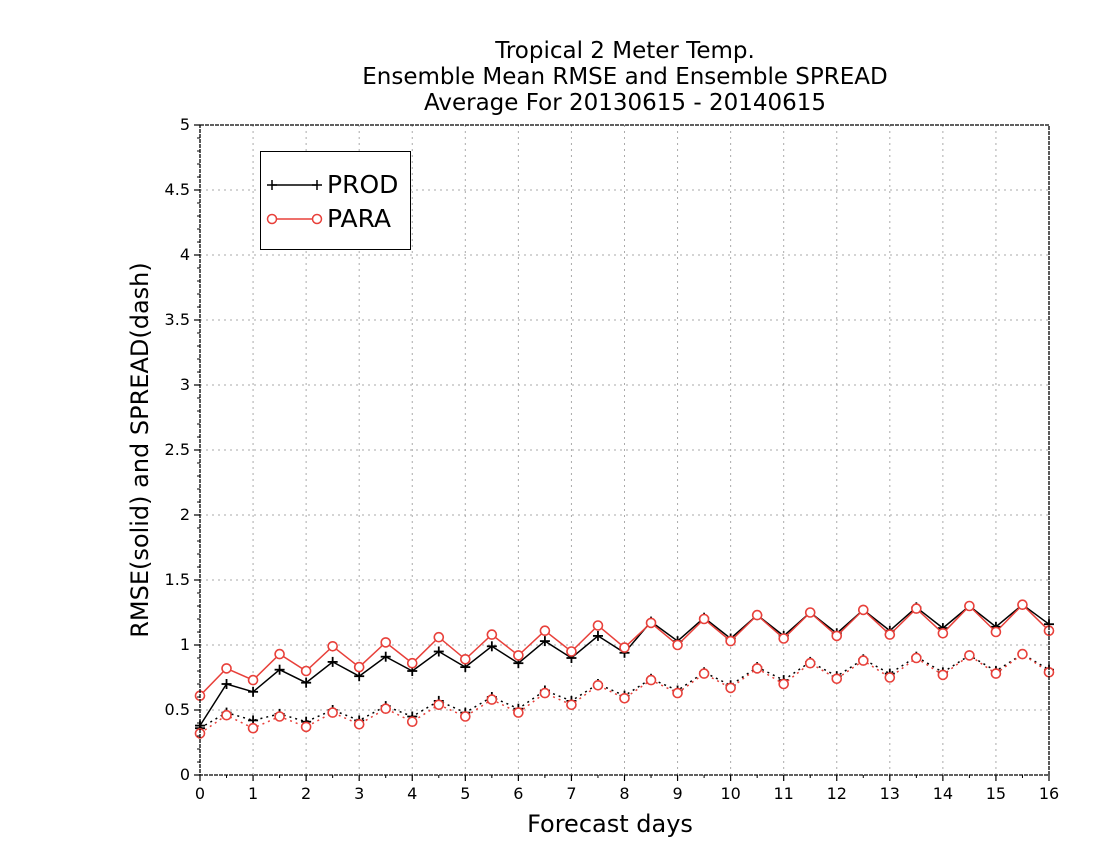 Image resolution: width=1100 pixels, height=850 pixels. Describe the element at coordinates (784, 793) in the screenshot. I see `x-tick-label: 11` at that location.